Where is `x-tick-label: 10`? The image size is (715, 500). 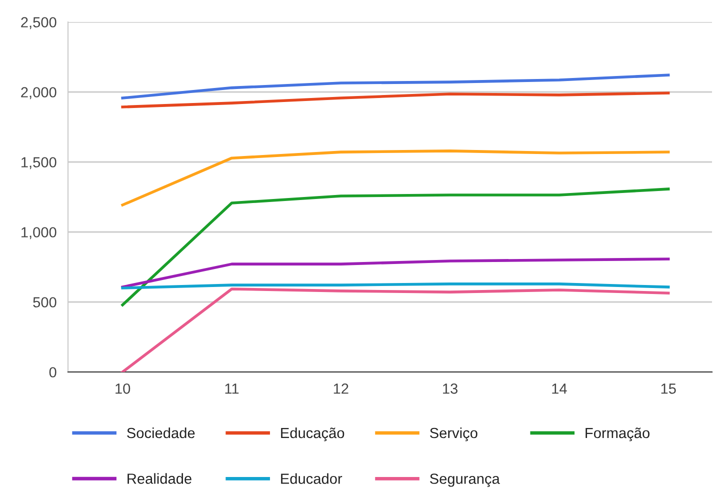 x-tick-label: 10 is located at coordinates (123, 388).